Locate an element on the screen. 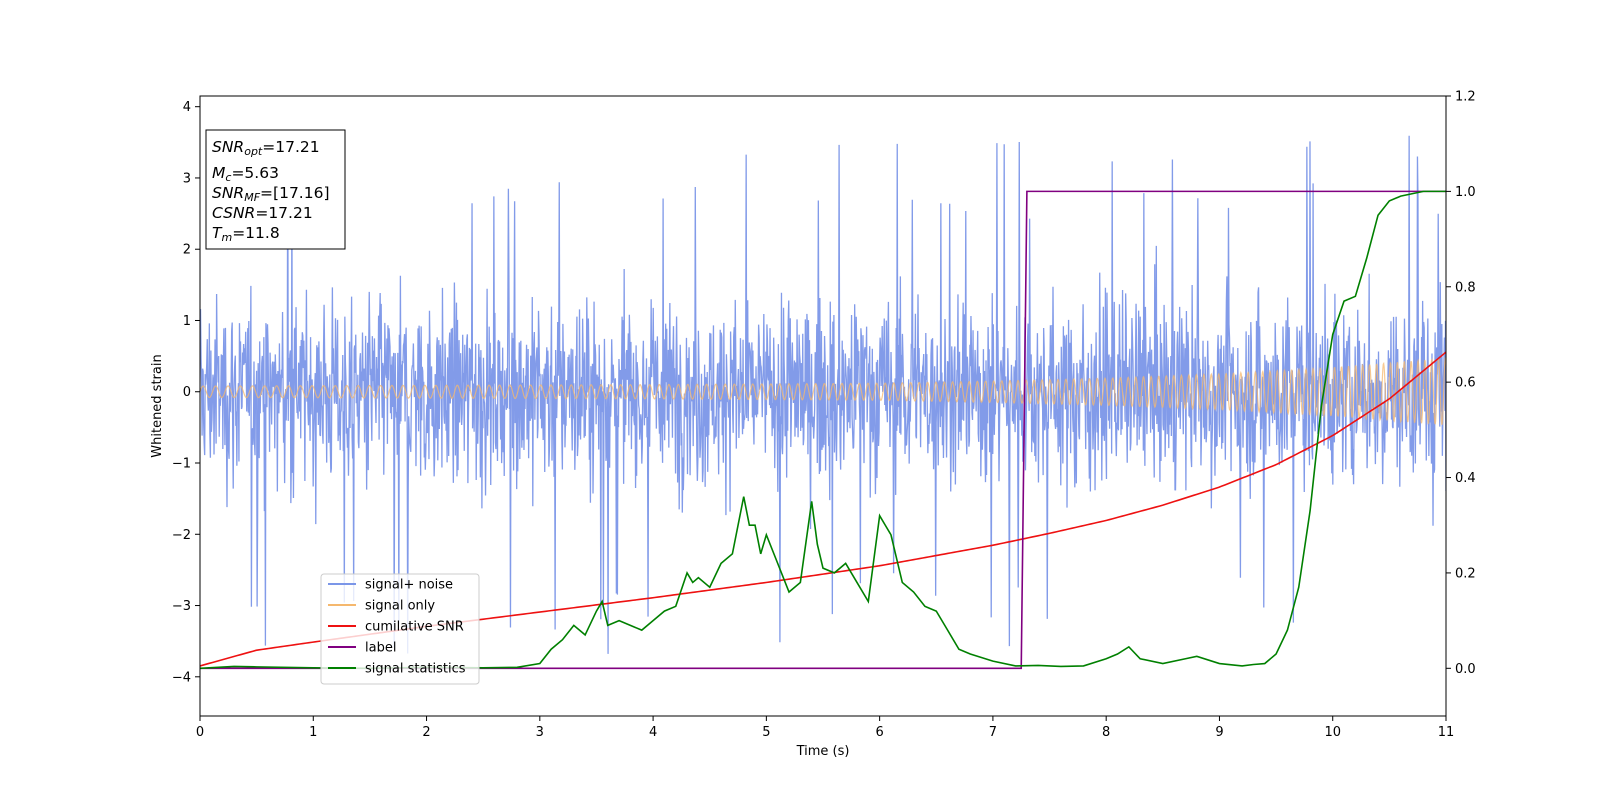 This screenshot has width=1600, height=804. info-snr-mf: SNRMF=[17.16] is located at coordinates (271, 194).